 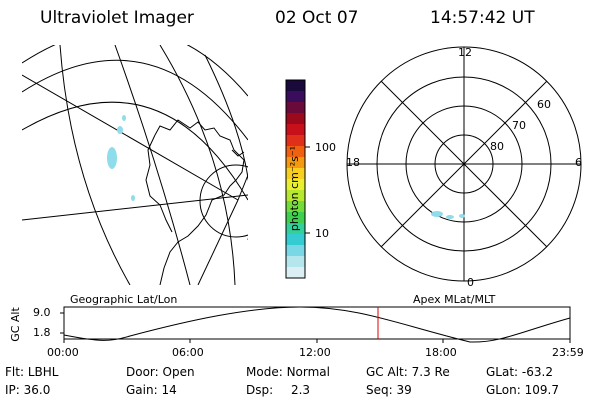 What do you see at coordinates (315, 352) in the screenshot?
I see `xtick-1200: 12:00` at bounding box center [315, 352].